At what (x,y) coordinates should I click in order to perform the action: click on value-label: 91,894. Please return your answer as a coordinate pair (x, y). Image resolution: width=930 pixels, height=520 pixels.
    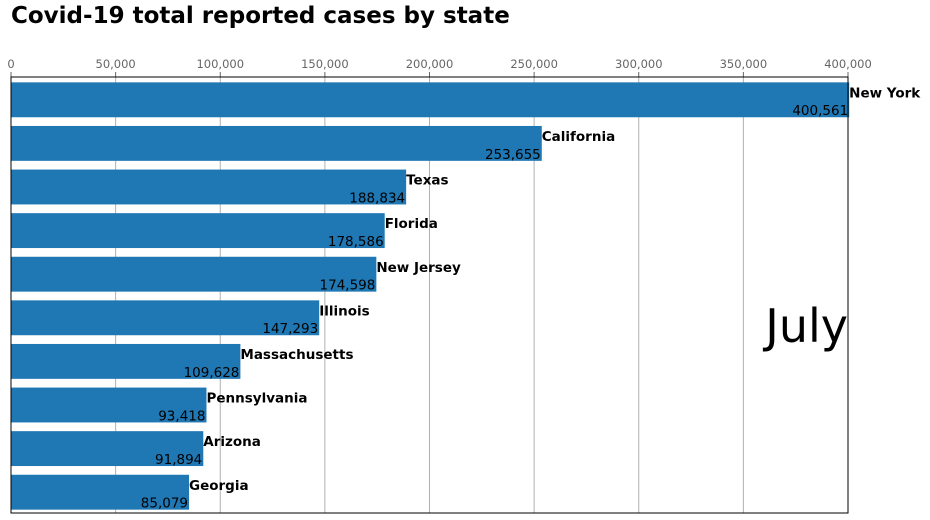
    Looking at the image, I should click on (178, 460).